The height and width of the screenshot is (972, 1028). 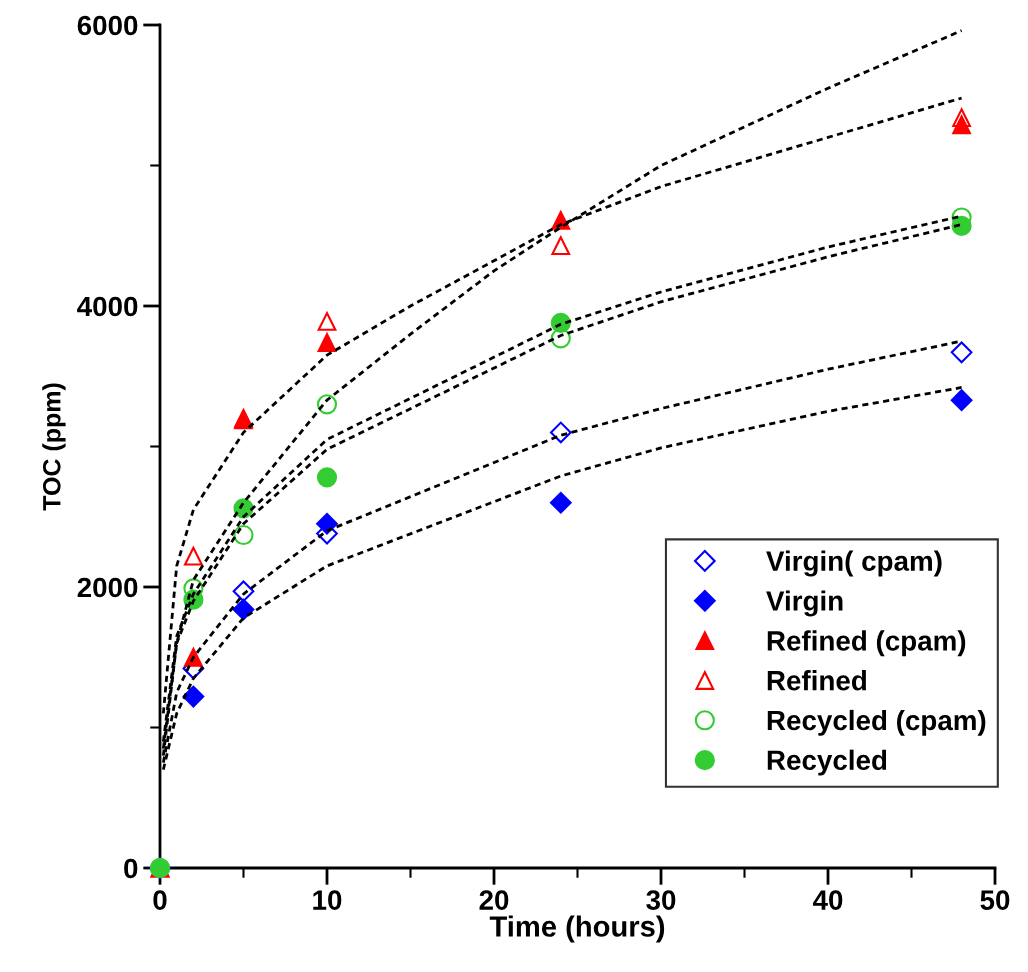 I want to click on legend-label: Virgin, so click(x=804, y=603).